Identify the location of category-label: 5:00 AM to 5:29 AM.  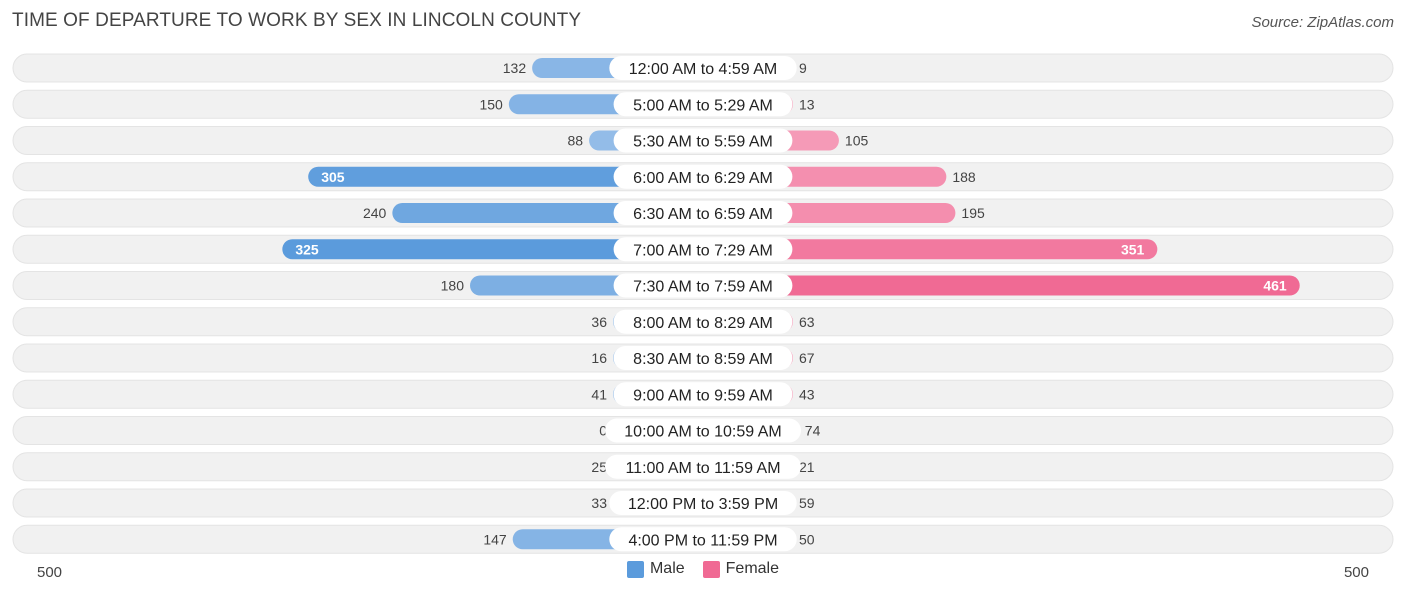
(703, 105).